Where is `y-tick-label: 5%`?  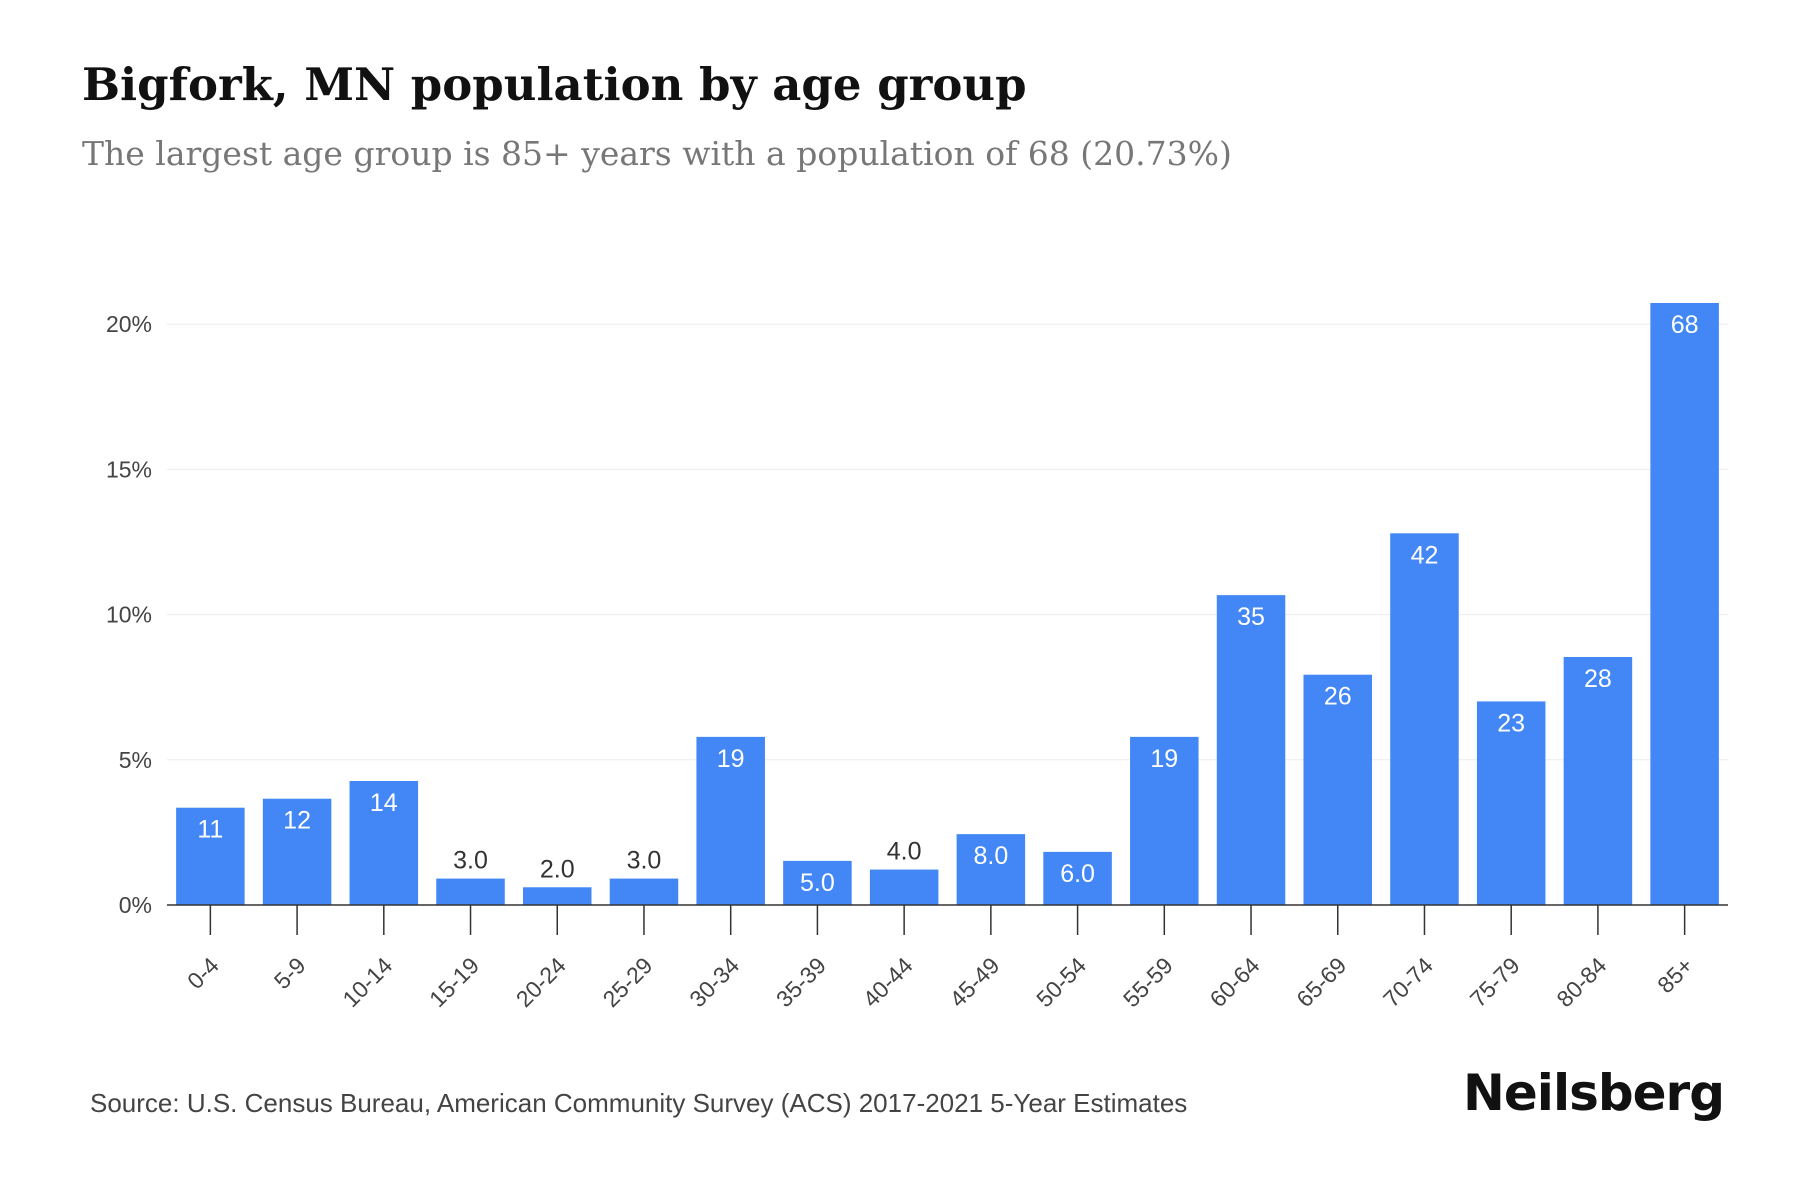 y-tick-label: 5% is located at coordinates (135, 760).